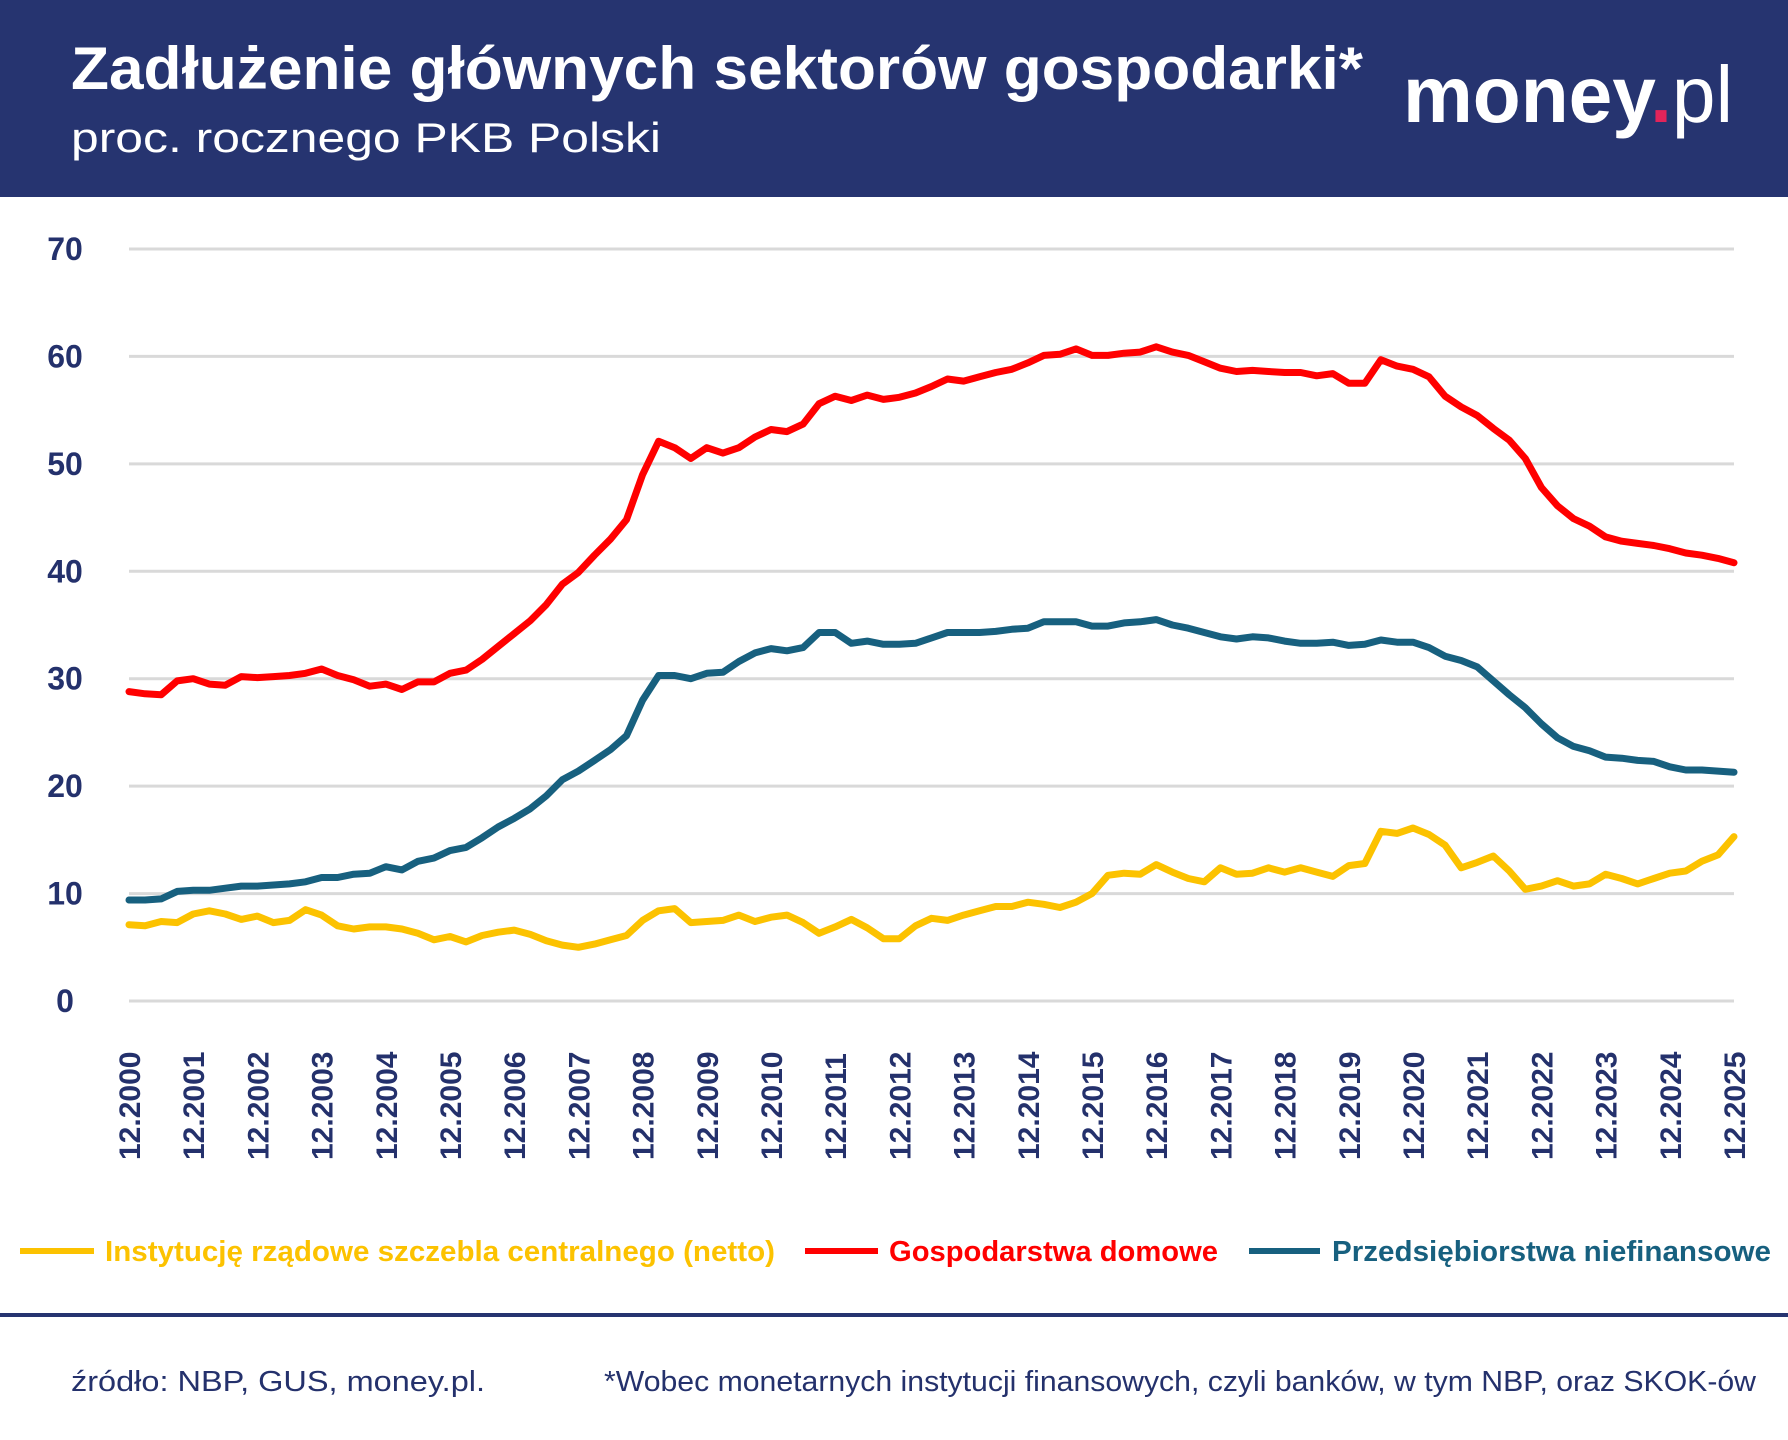  What do you see at coordinates (65, 679) in the screenshot?
I see `y-tick-label: 30` at bounding box center [65, 679].